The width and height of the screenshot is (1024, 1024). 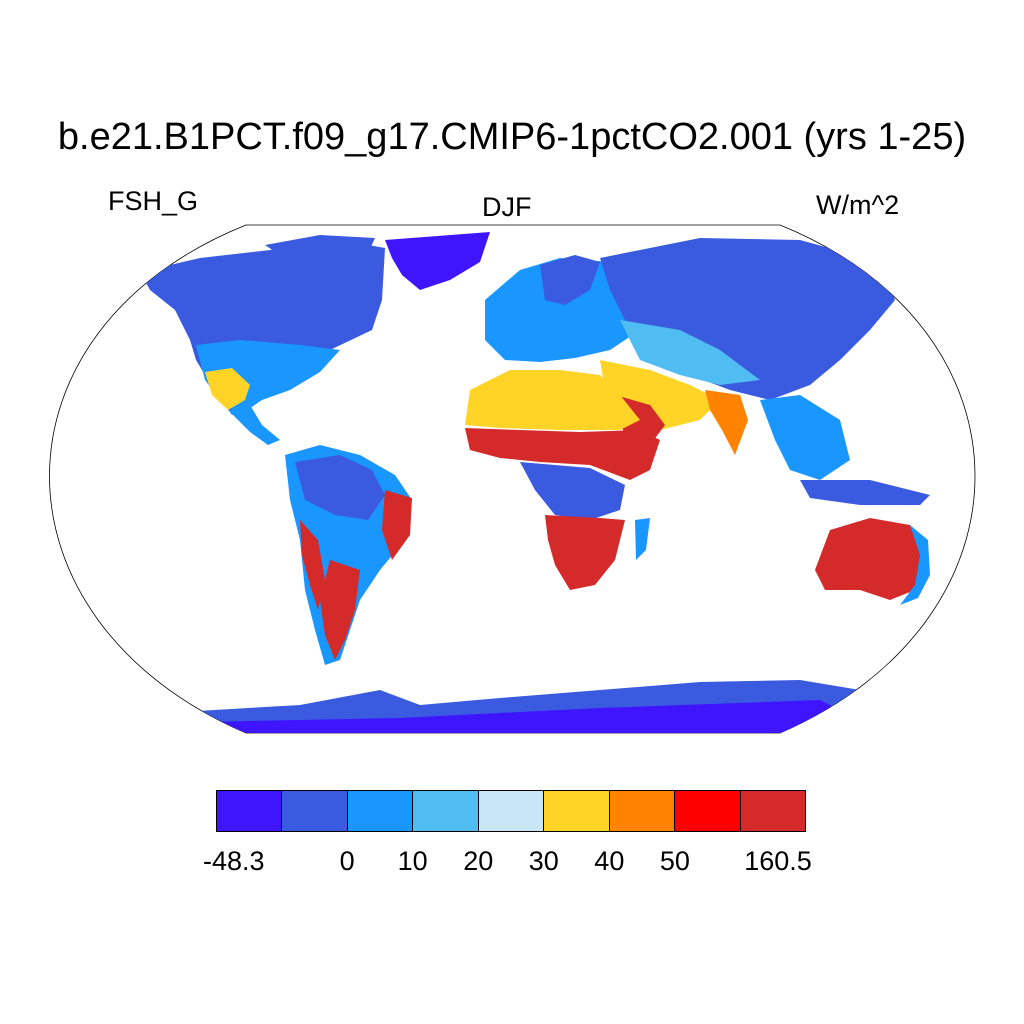 I want to click on colorbar-tick-label: 50, so click(x=674, y=861).